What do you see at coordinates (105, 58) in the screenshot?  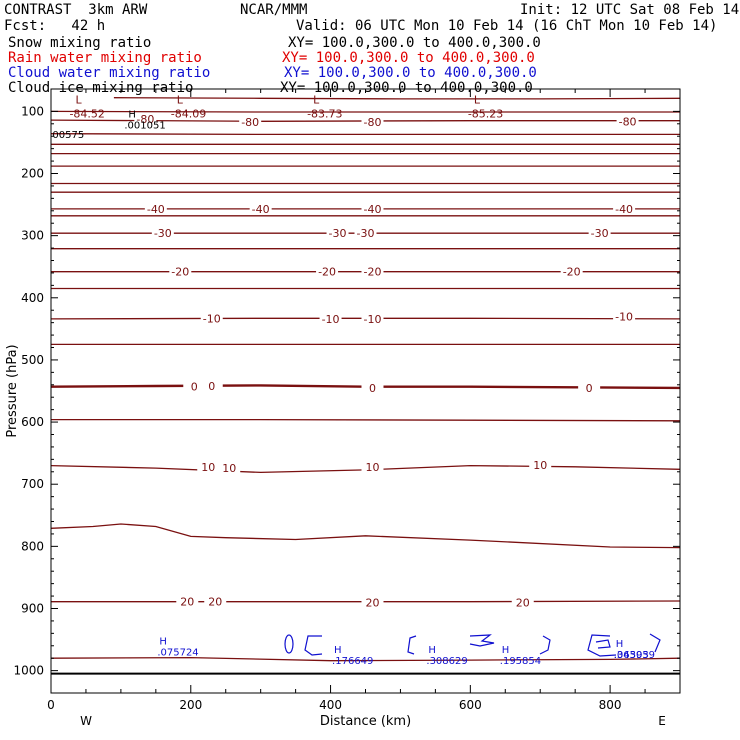 I see `field-name-rain: Rain water mixing ratio` at bounding box center [105, 58].